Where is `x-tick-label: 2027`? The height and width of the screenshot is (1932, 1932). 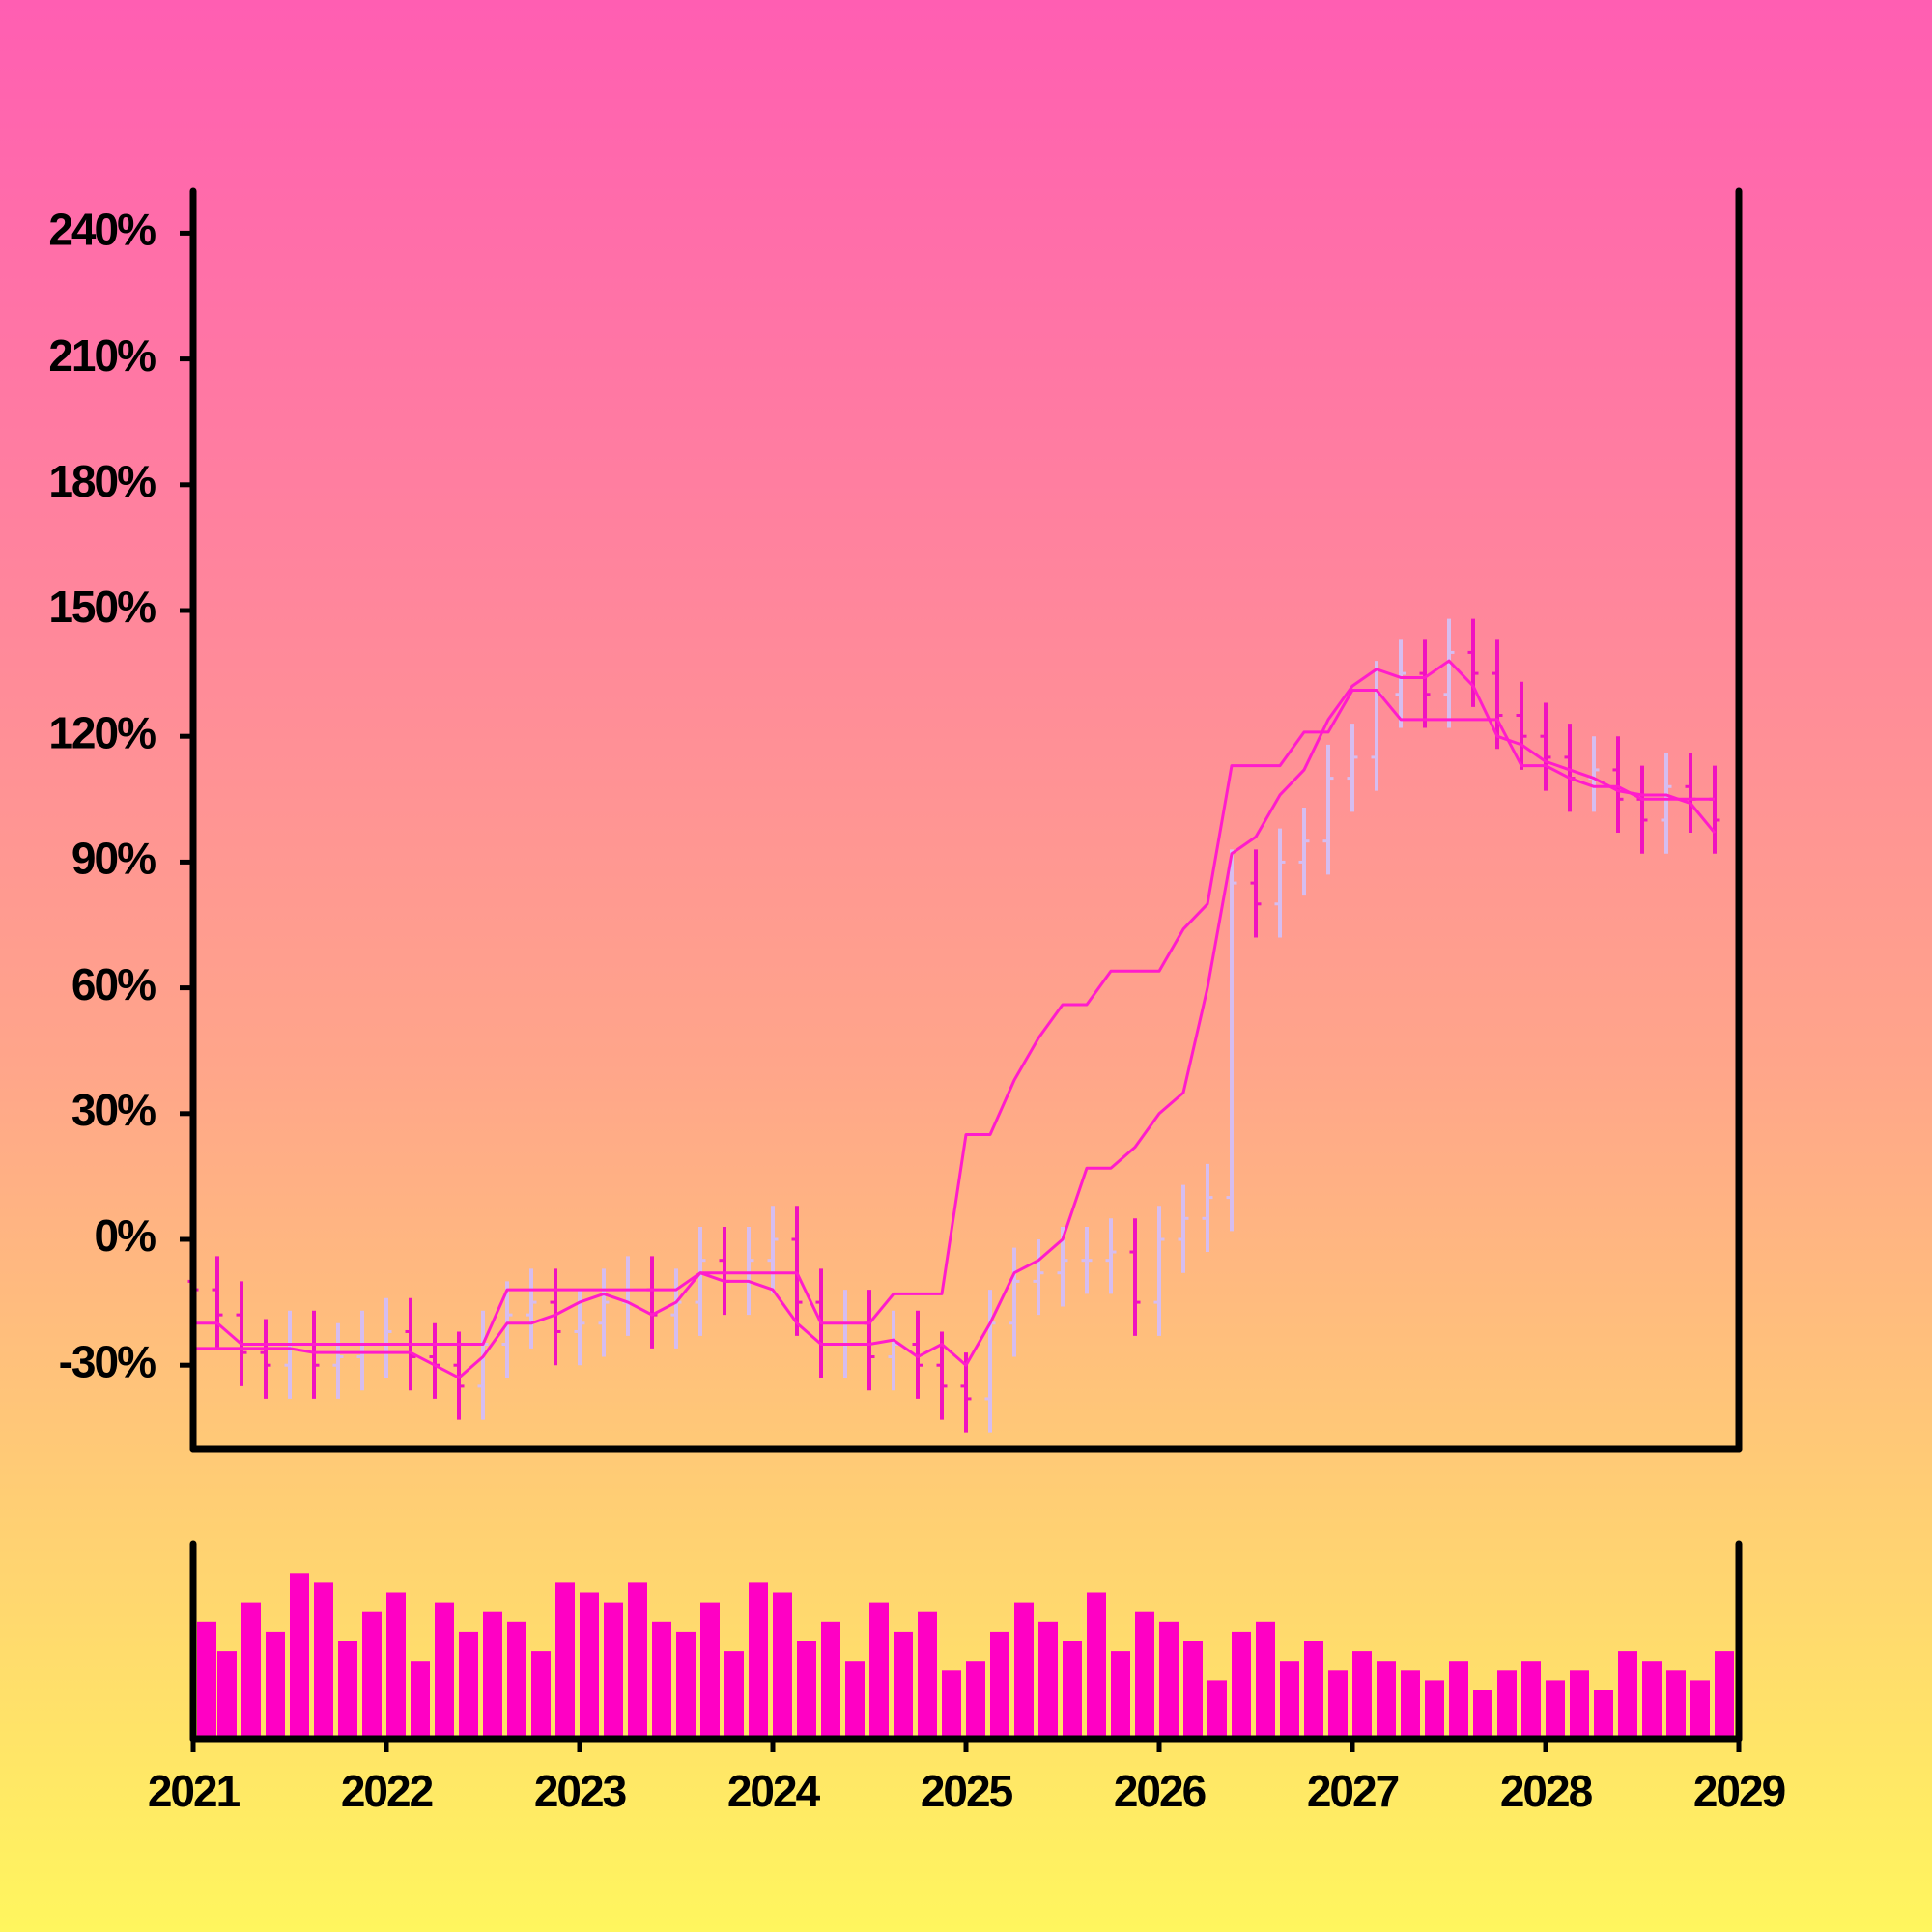 x-tick-label: 2027 is located at coordinates (1353, 1791).